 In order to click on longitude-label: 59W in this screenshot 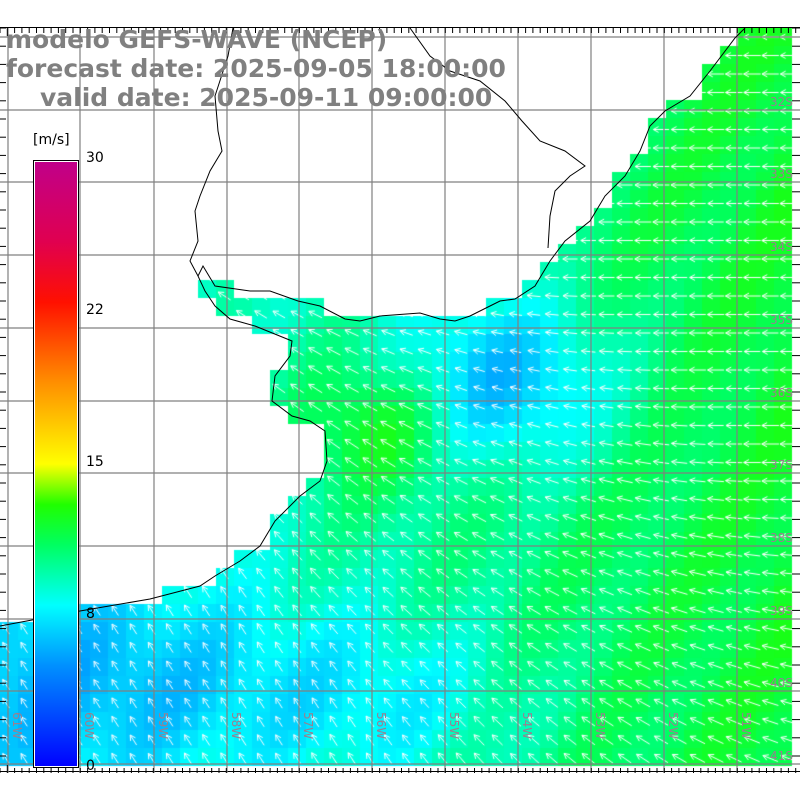, I will do `click(163, 726)`.